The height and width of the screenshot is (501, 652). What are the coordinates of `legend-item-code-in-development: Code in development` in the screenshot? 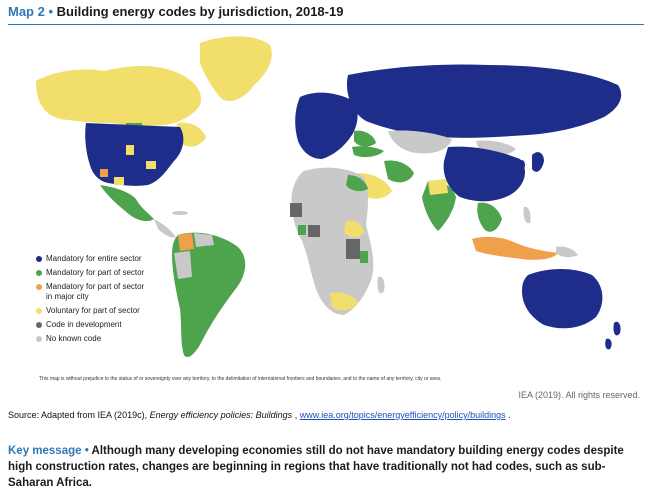 It's located at (90, 325).